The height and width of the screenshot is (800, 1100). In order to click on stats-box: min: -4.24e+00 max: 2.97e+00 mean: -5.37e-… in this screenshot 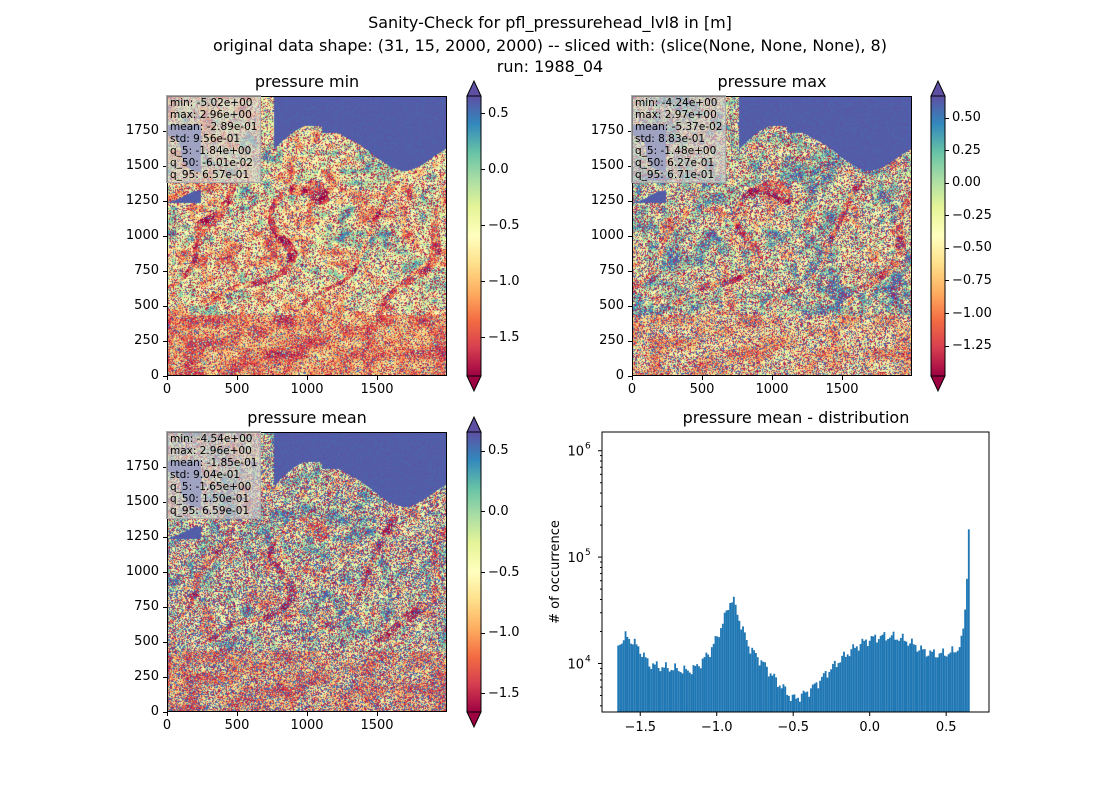, I will do `click(679, 139)`.